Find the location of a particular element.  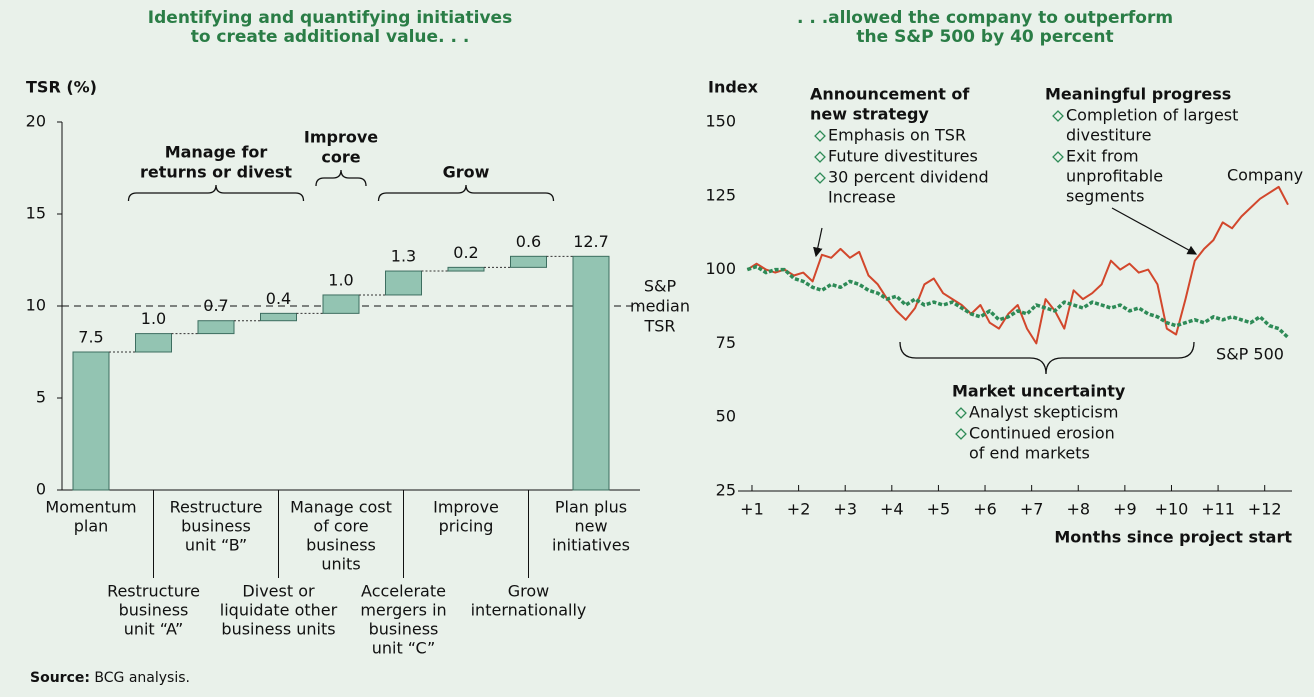

annotation-title: Market uncertainty is located at coordinates (1039, 391).